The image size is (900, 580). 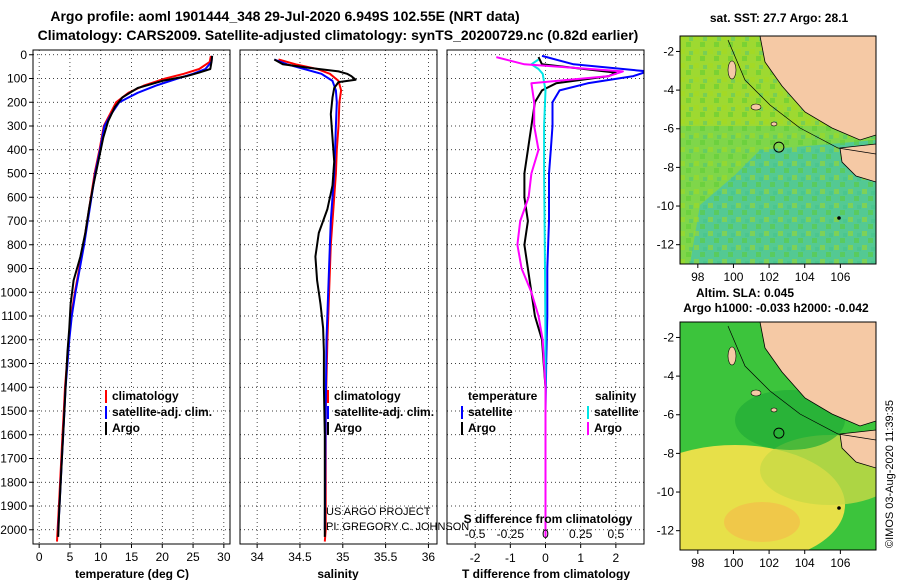 What do you see at coordinates (608, 428) in the screenshot?
I see `legend-s-argo-label: Argo` at bounding box center [608, 428].